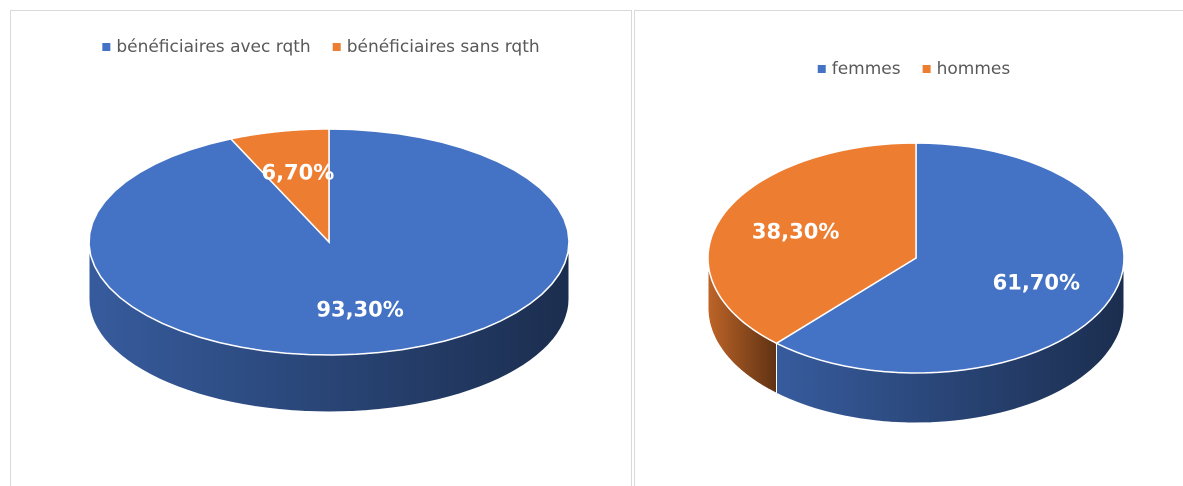 This screenshot has height=486, width=1183. Describe the element at coordinates (443, 47) in the screenshot. I see `legend-label: bénéficiaires sans rqth` at that location.